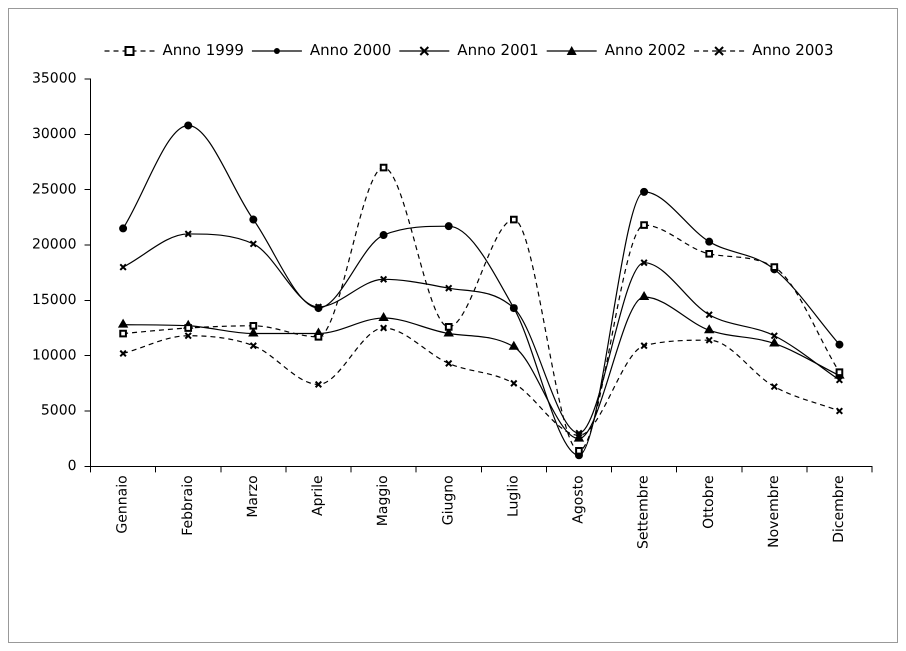  Describe the element at coordinates (58, 410) in the screenshot. I see `y-tick-label: 5000` at that location.